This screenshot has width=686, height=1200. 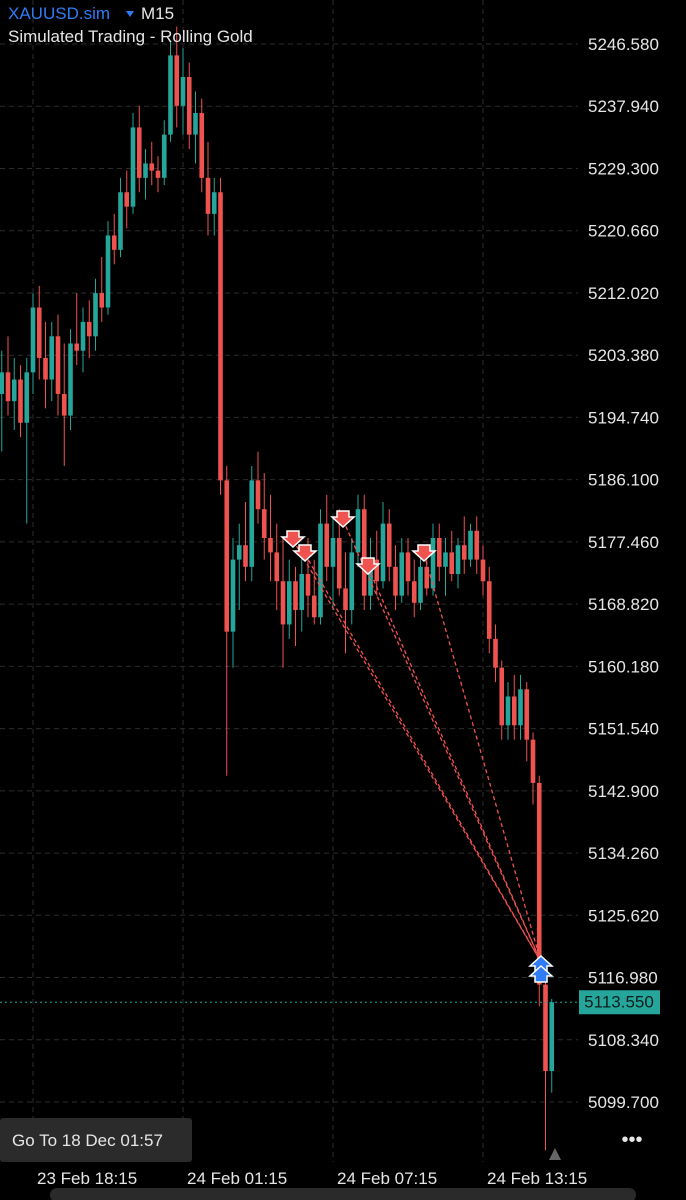 What do you see at coordinates (623, 293) in the screenshot?
I see `y-tick-label: 5212.020` at bounding box center [623, 293].